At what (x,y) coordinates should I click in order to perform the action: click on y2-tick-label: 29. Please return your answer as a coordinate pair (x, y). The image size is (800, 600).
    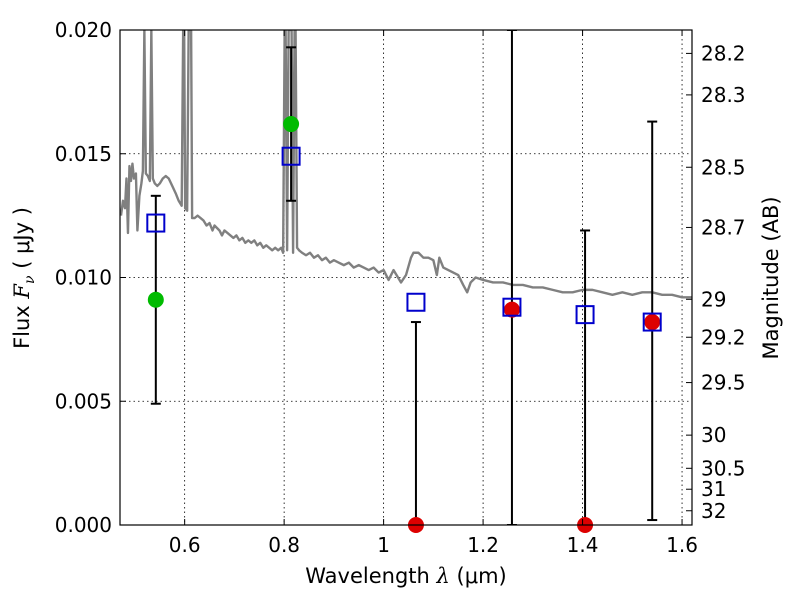
    Looking at the image, I should click on (713, 299).